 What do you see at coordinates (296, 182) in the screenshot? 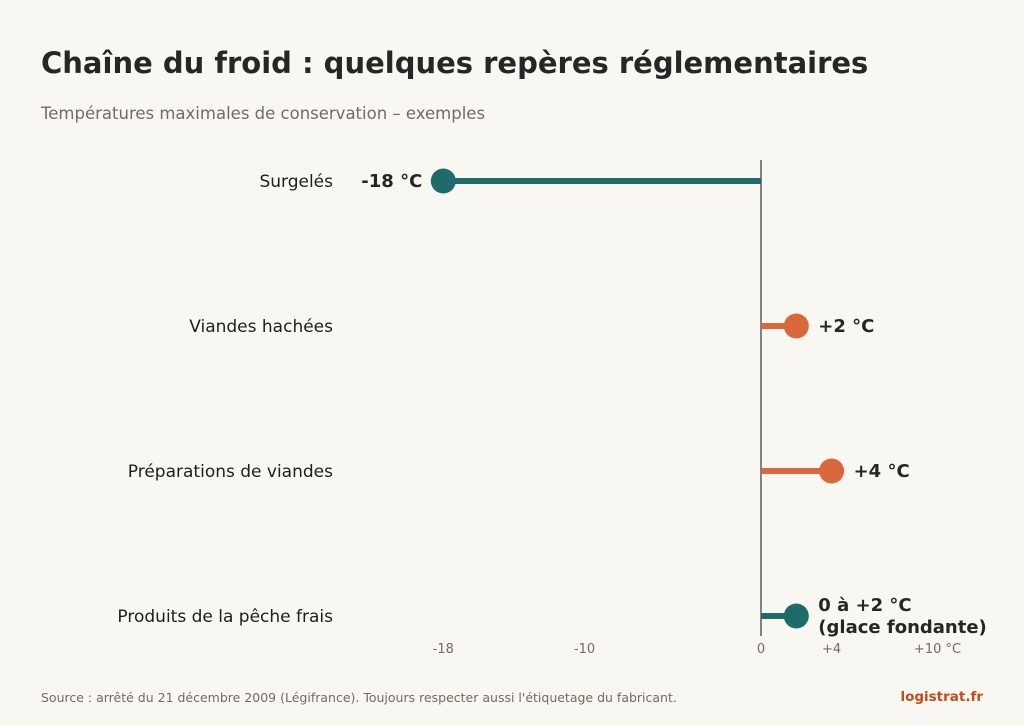
I see `category-label: Surgelés` at bounding box center [296, 182].